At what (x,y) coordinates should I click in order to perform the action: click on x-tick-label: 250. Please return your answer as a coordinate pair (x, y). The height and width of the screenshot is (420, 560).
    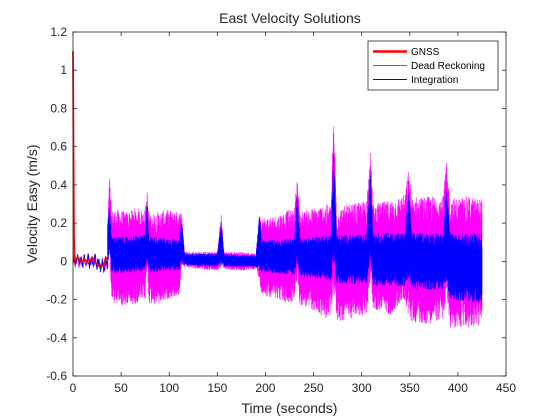
    Looking at the image, I should click on (314, 388).